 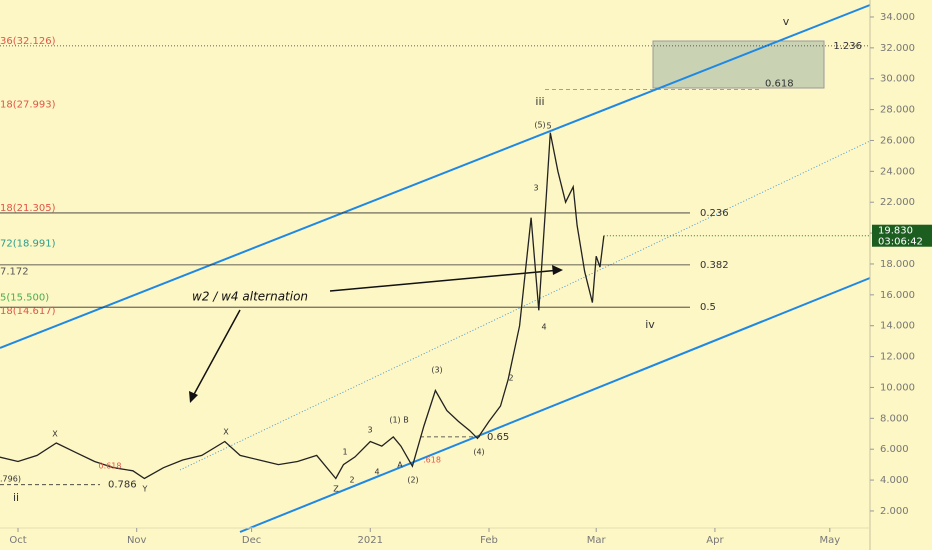 What do you see at coordinates (10, 479) in the screenshot?
I see `wave-label: .796)` at bounding box center [10, 479].